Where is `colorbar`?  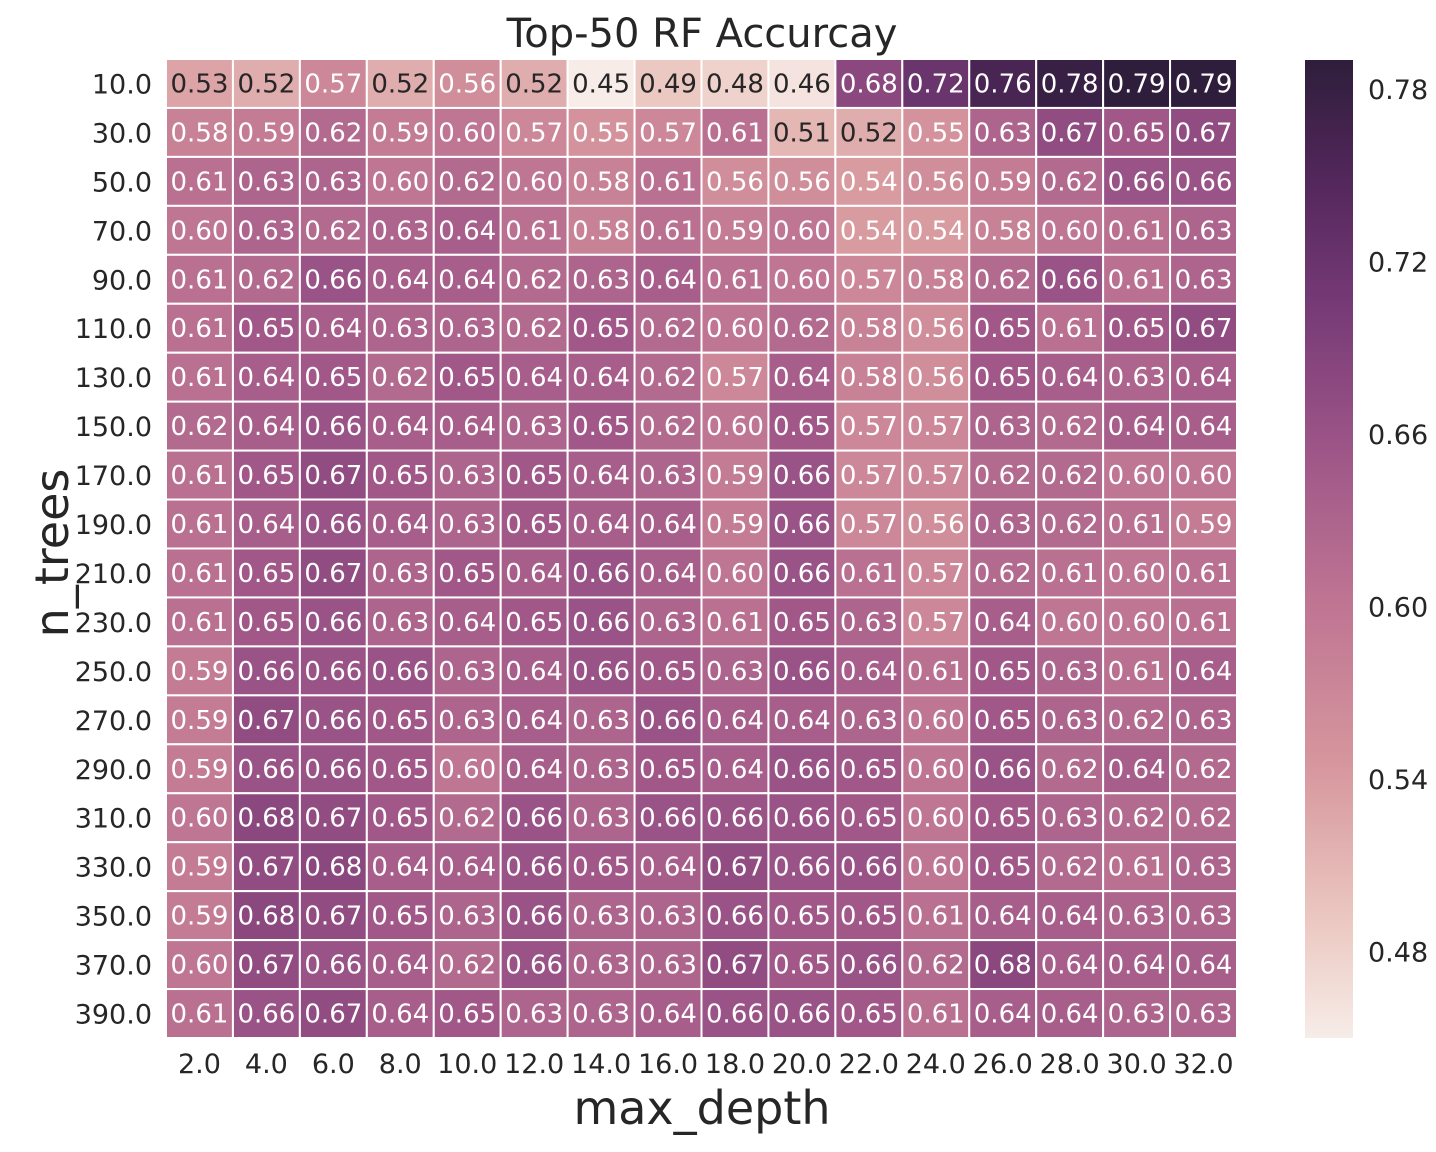 colorbar is located at coordinates (1329, 549).